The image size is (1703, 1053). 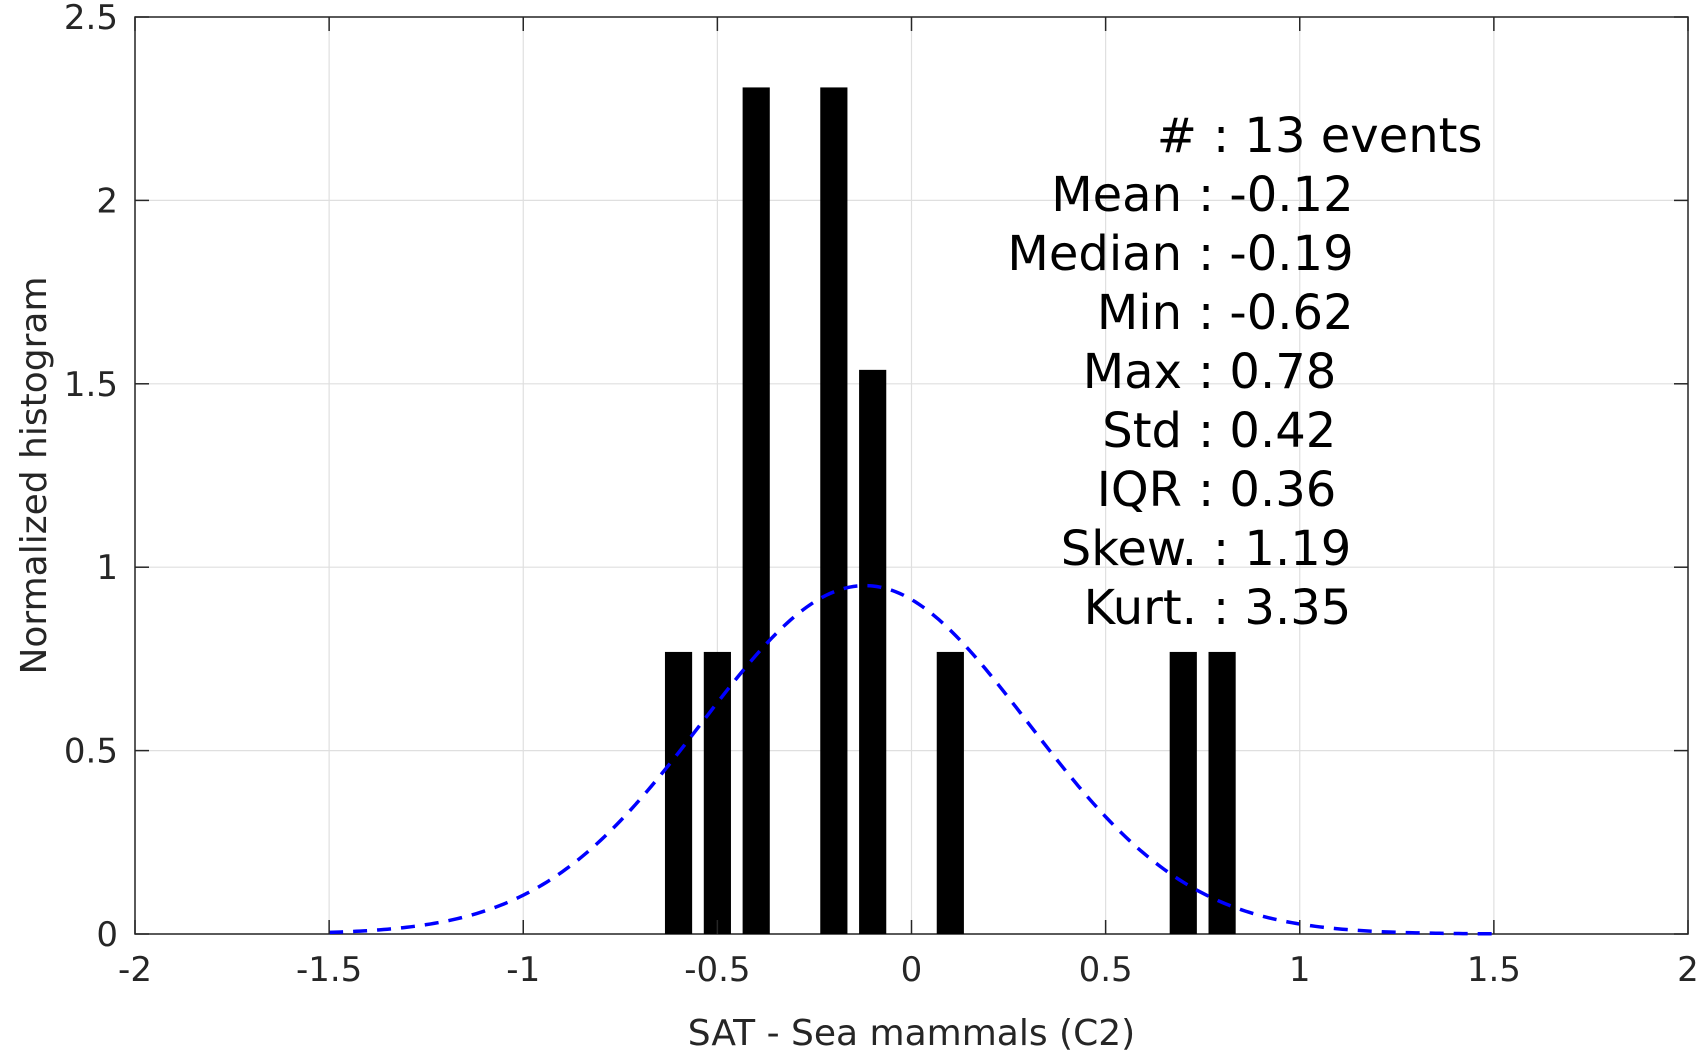 What do you see at coordinates (717, 970) in the screenshot?
I see `x-tick-label: -0.5` at bounding box center [717, 970].